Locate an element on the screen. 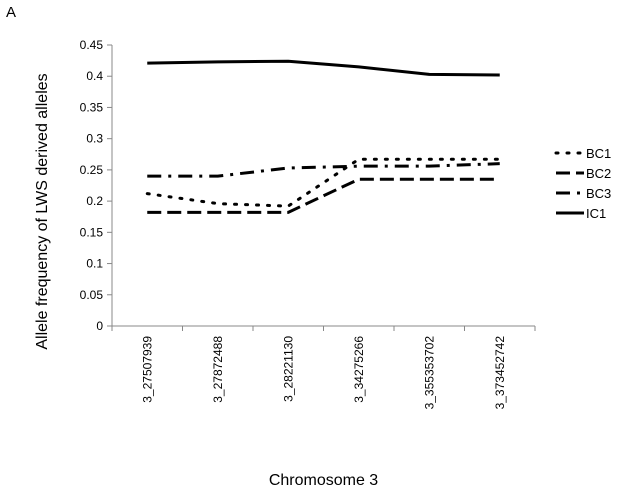 The image size is (623, 495). y-tick-label: 0.3 is located at coordinates (94, 139).